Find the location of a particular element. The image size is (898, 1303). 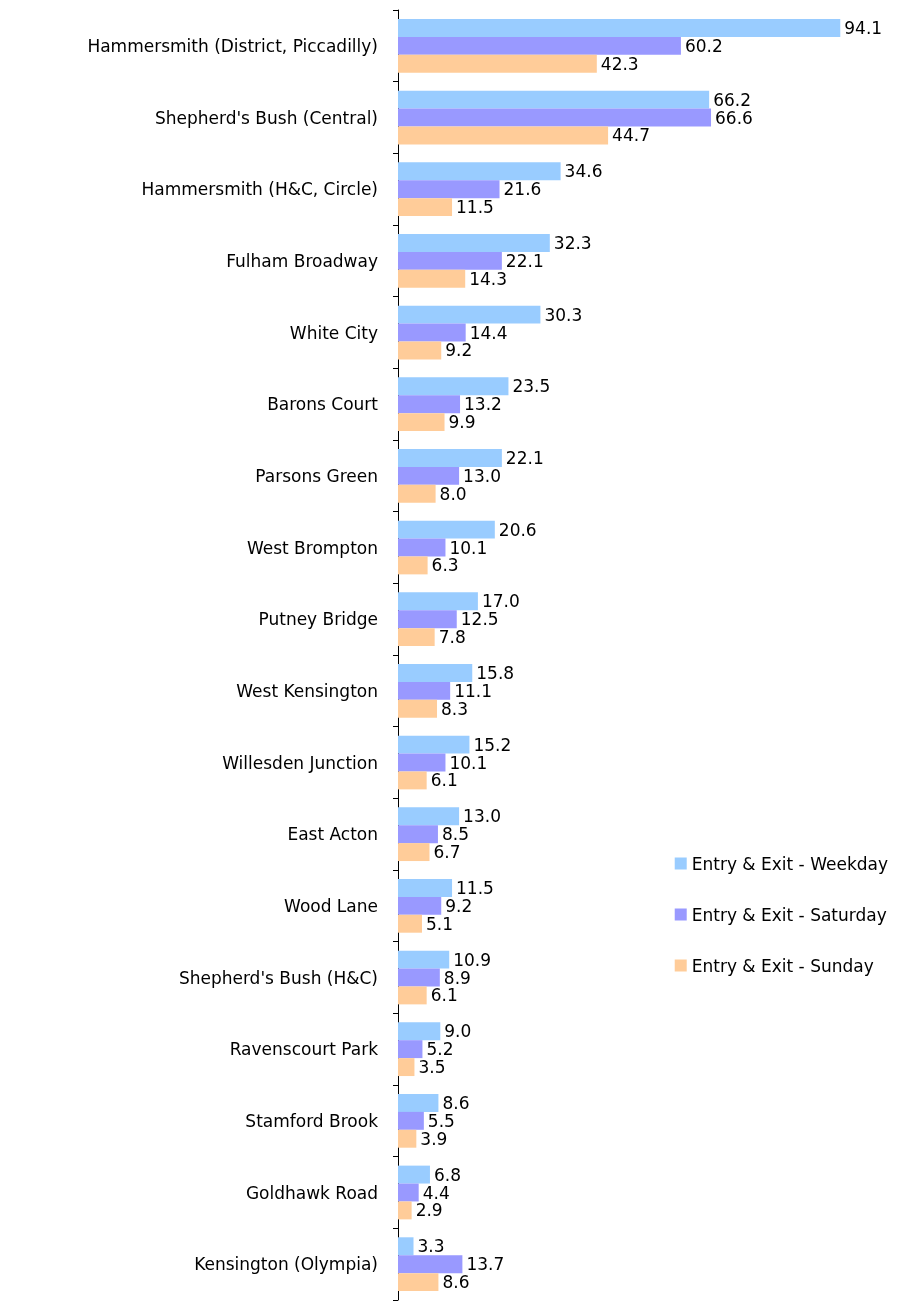

data-label: 7.8 is located at coordinates (452, 637).